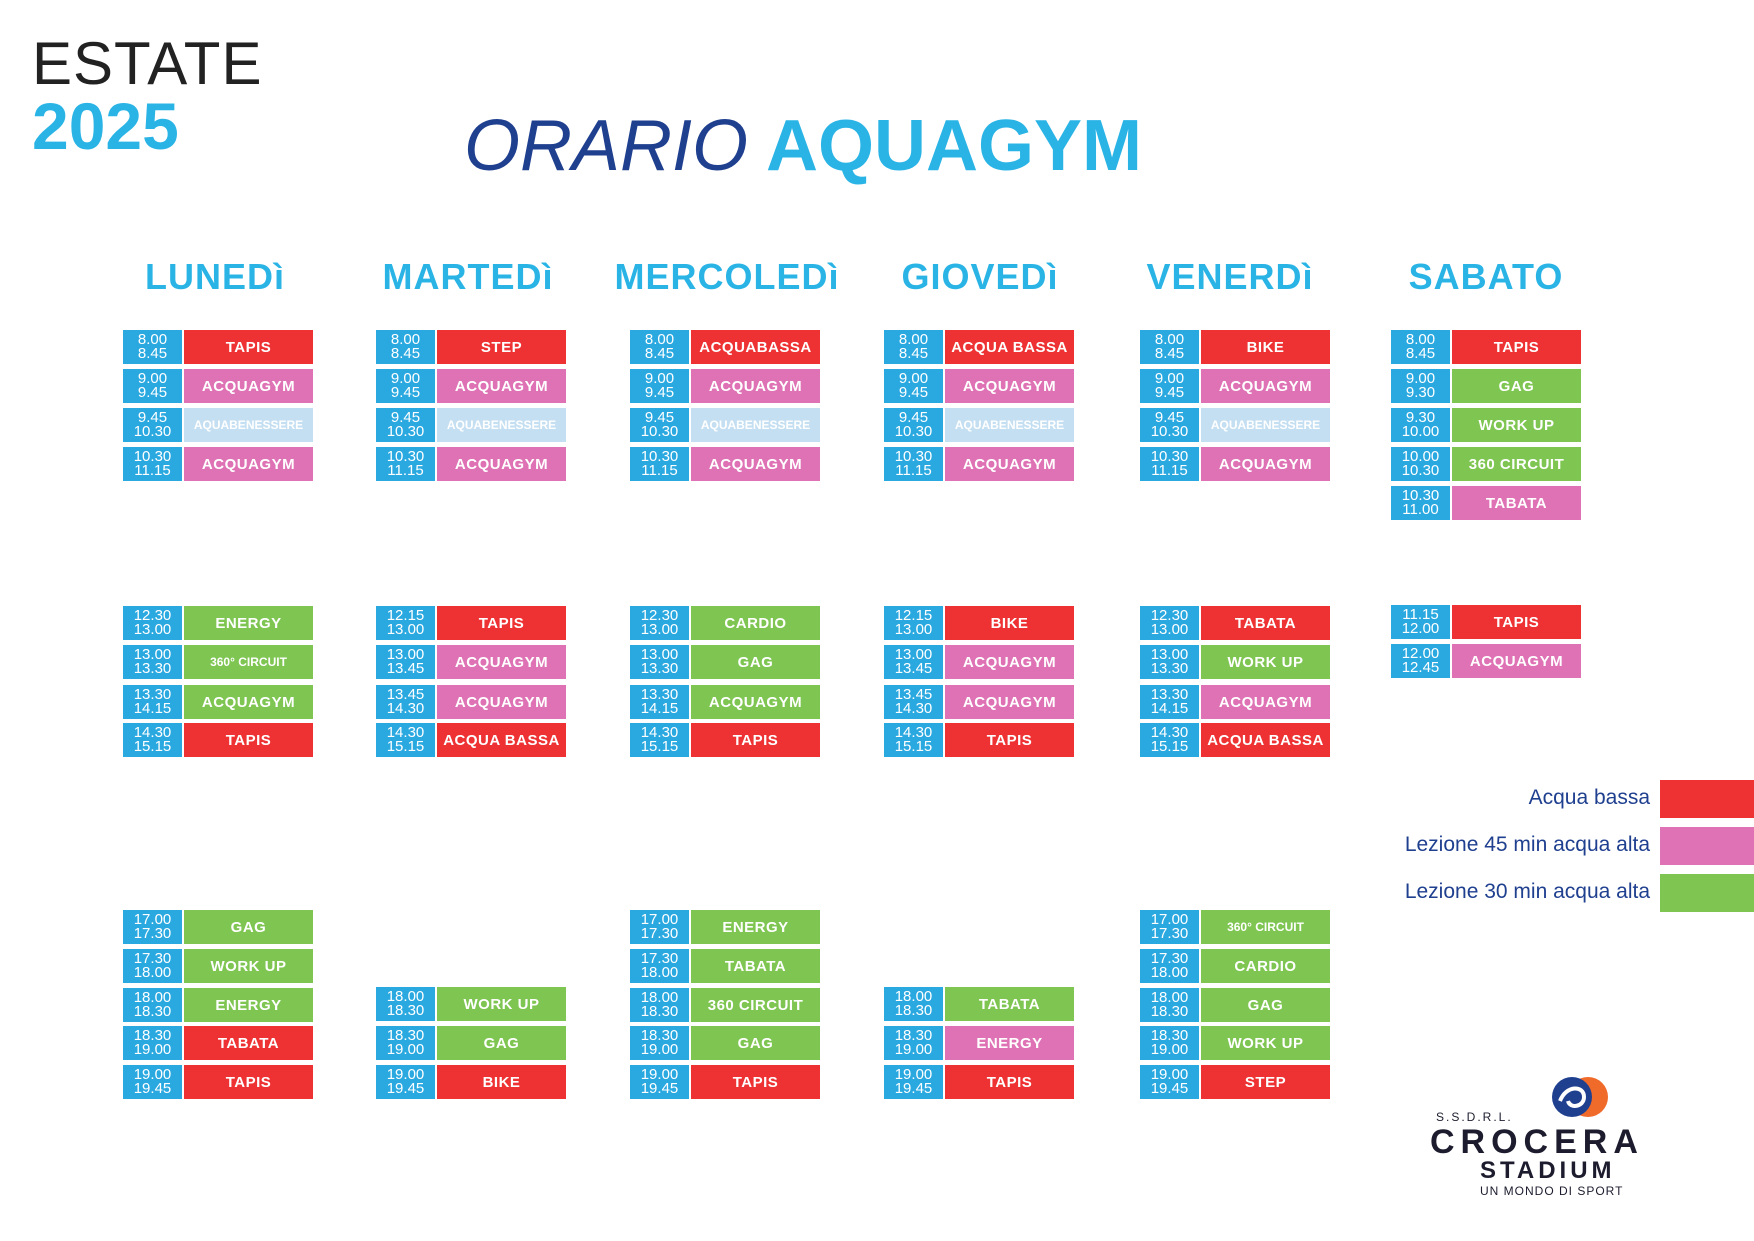  I want to click on season-label: ESTATE, so click(147, 63).